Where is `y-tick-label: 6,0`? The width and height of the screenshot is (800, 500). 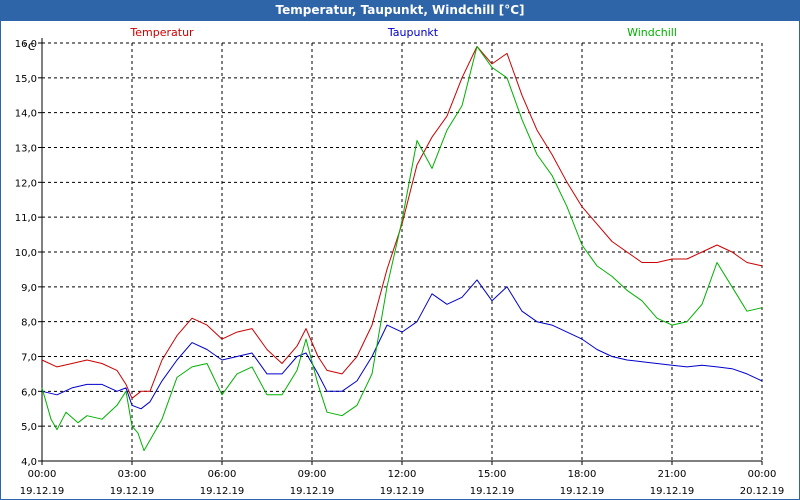
y-tick-label: 6,0 is located at coordinates (29, 392).